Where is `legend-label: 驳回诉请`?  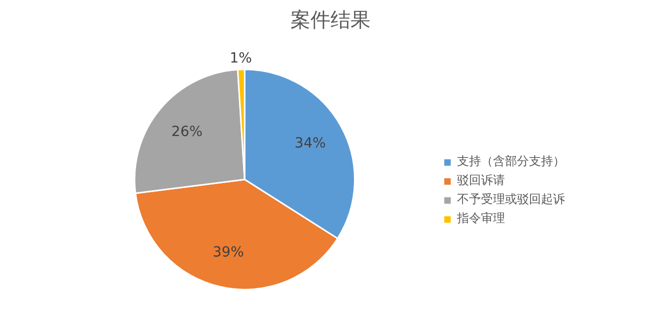 legend-label: 驳回诉请 is located at coordinates (481, 180).